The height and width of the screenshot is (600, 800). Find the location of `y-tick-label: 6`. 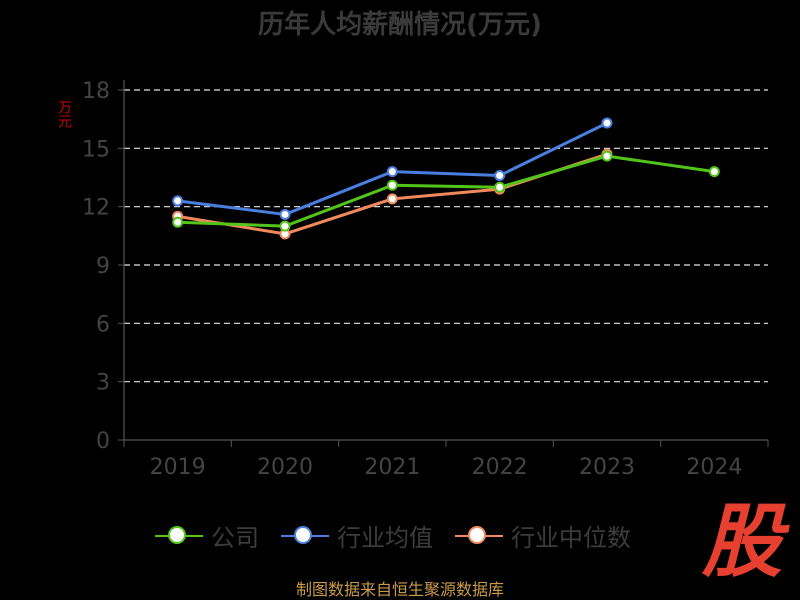

y-tick-label: 6 is located at coordinates (103, 324).